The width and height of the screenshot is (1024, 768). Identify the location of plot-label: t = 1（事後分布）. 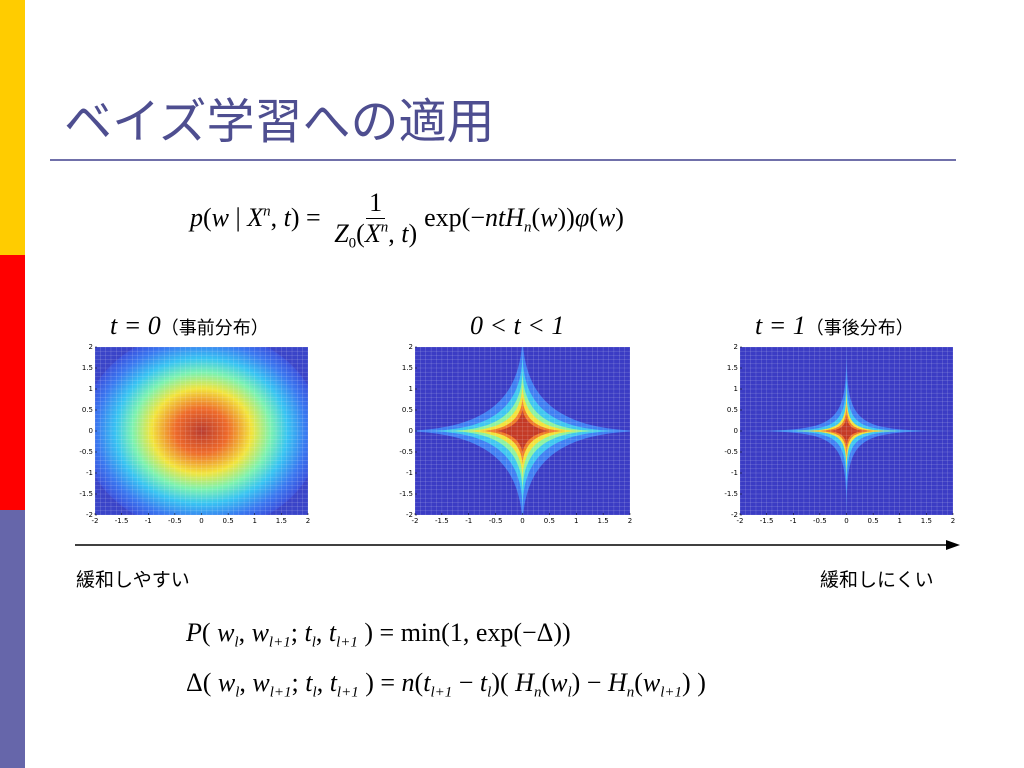
(834, 325).